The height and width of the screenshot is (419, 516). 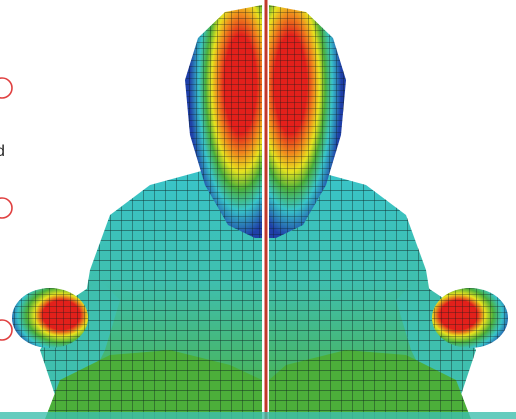 I want to click on bottom-strip, so click(x=258, y=415).